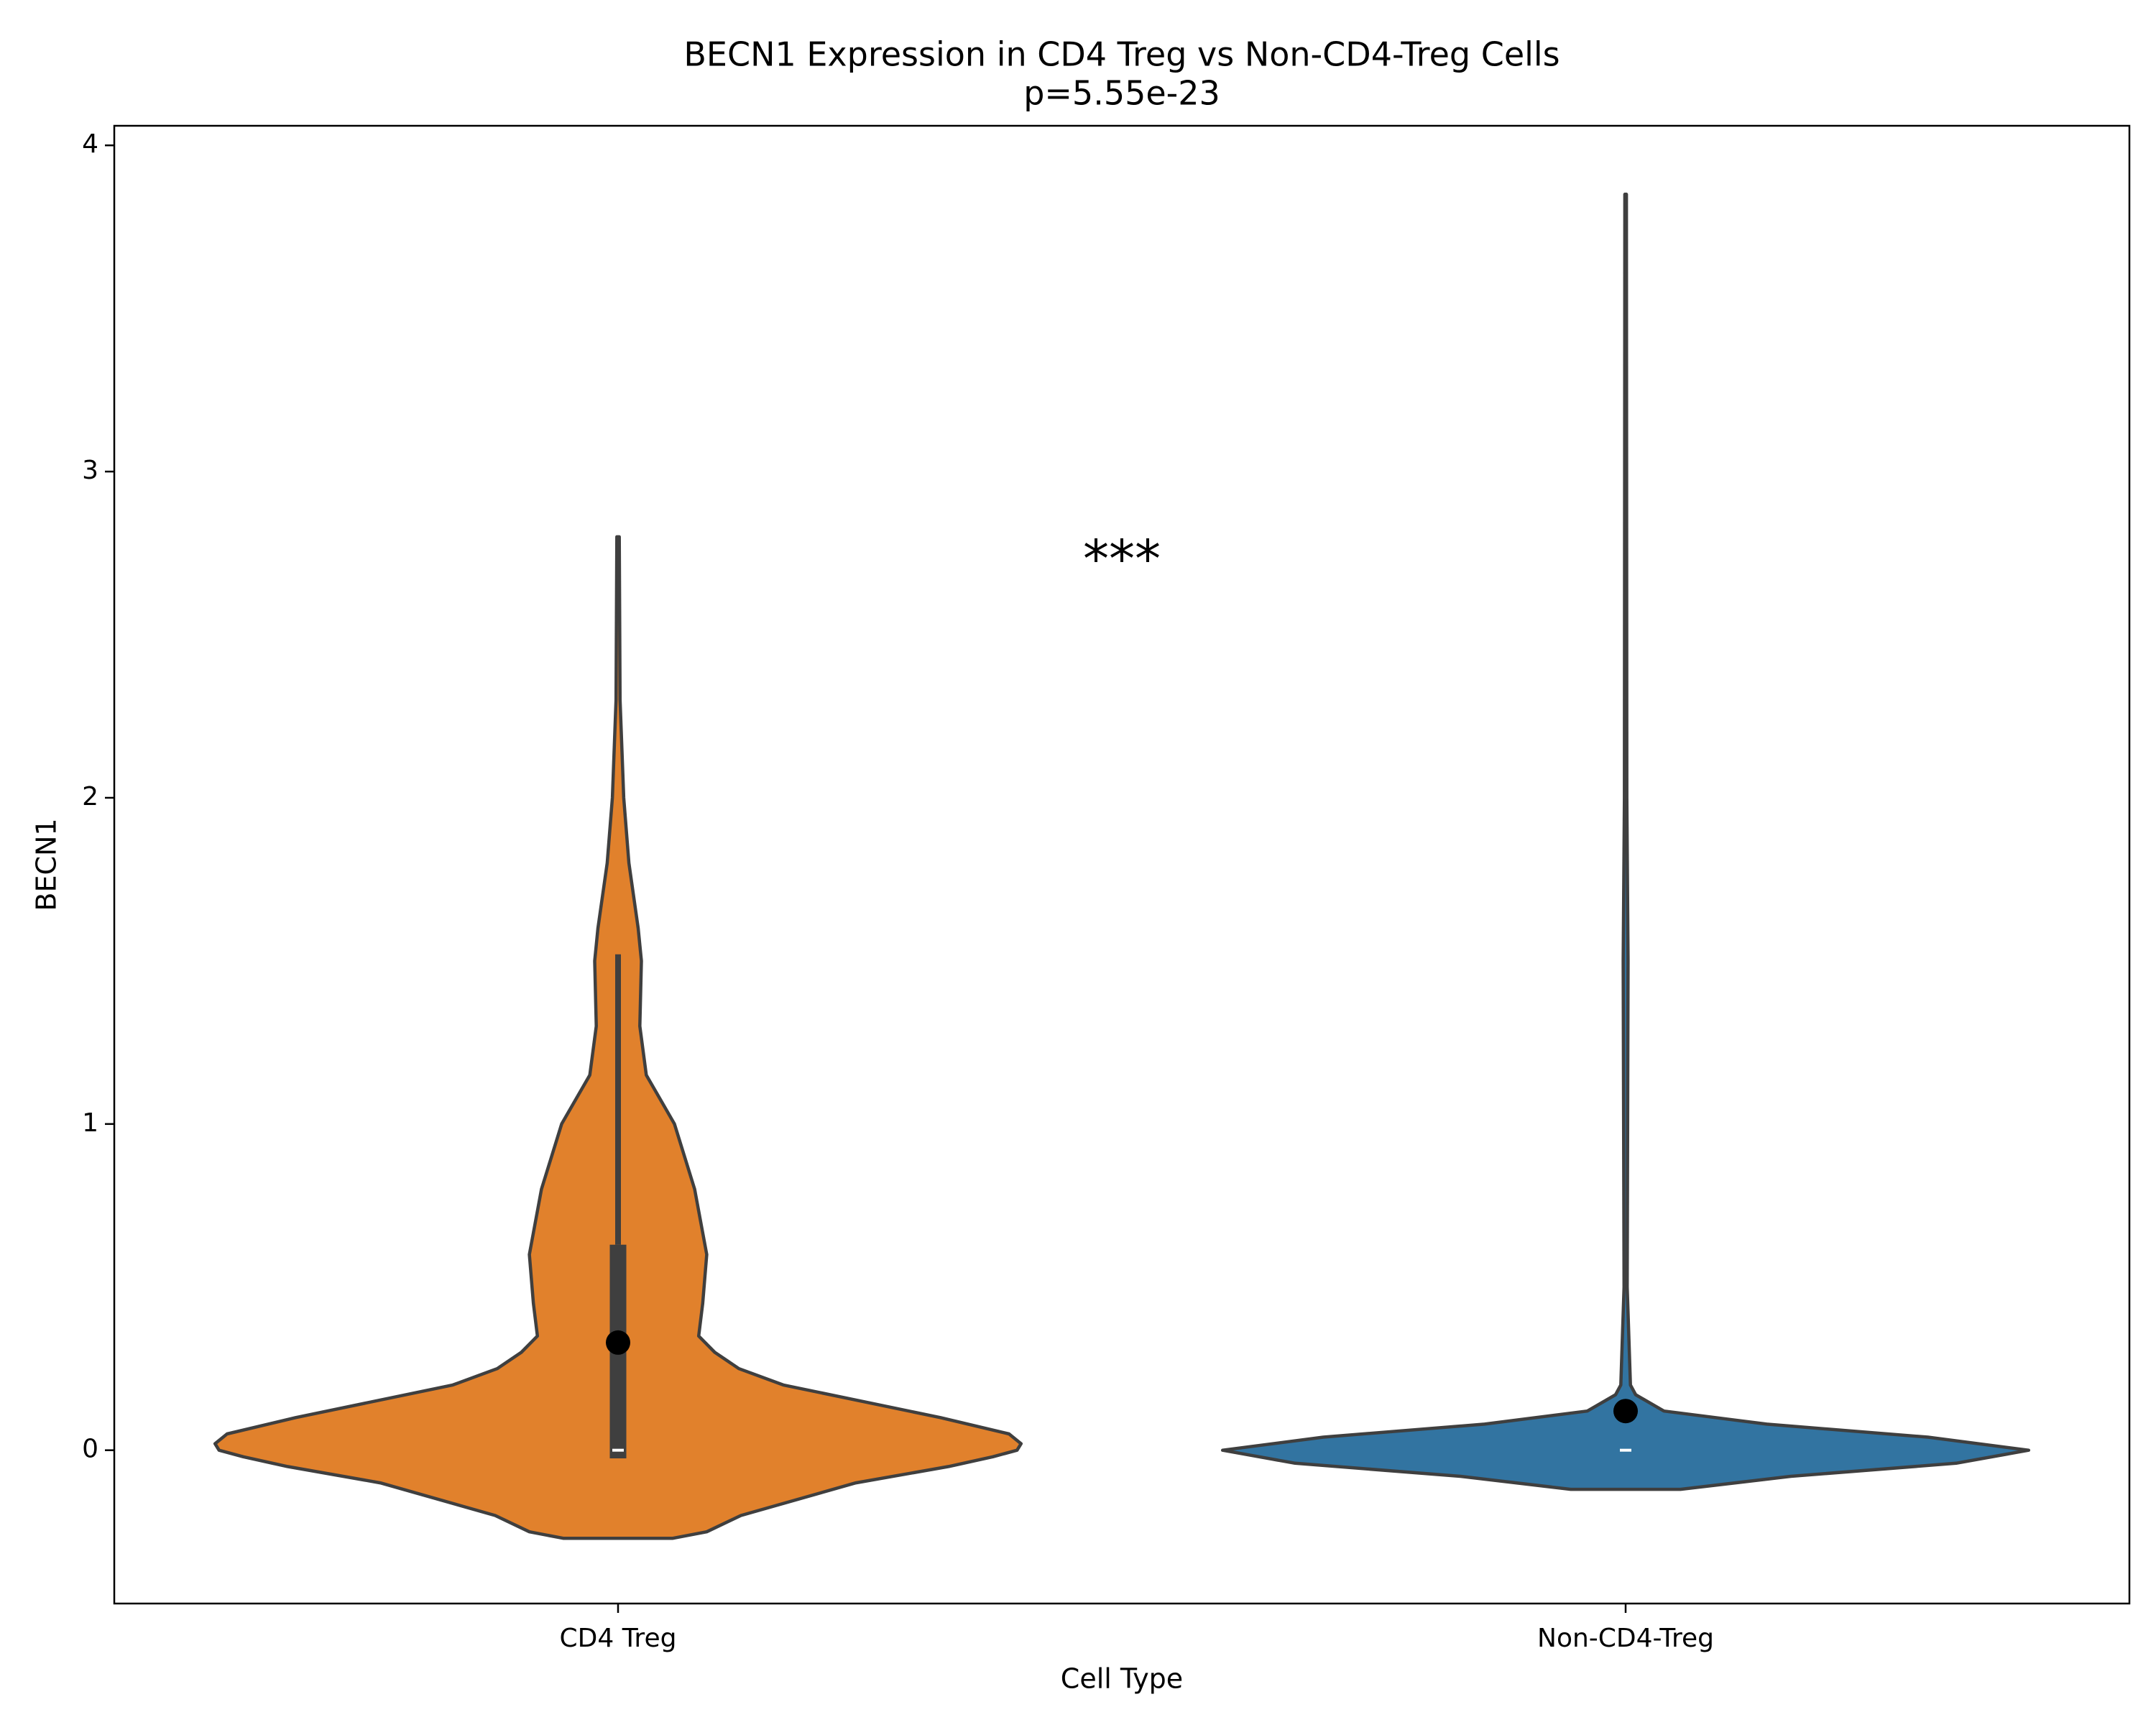 This screenshot has width=2156, height=1725. What do you see at coordinates (90, 1449) in the screenshot?
I see `y-tick-label: 0` at bounding box center [90, 1449].